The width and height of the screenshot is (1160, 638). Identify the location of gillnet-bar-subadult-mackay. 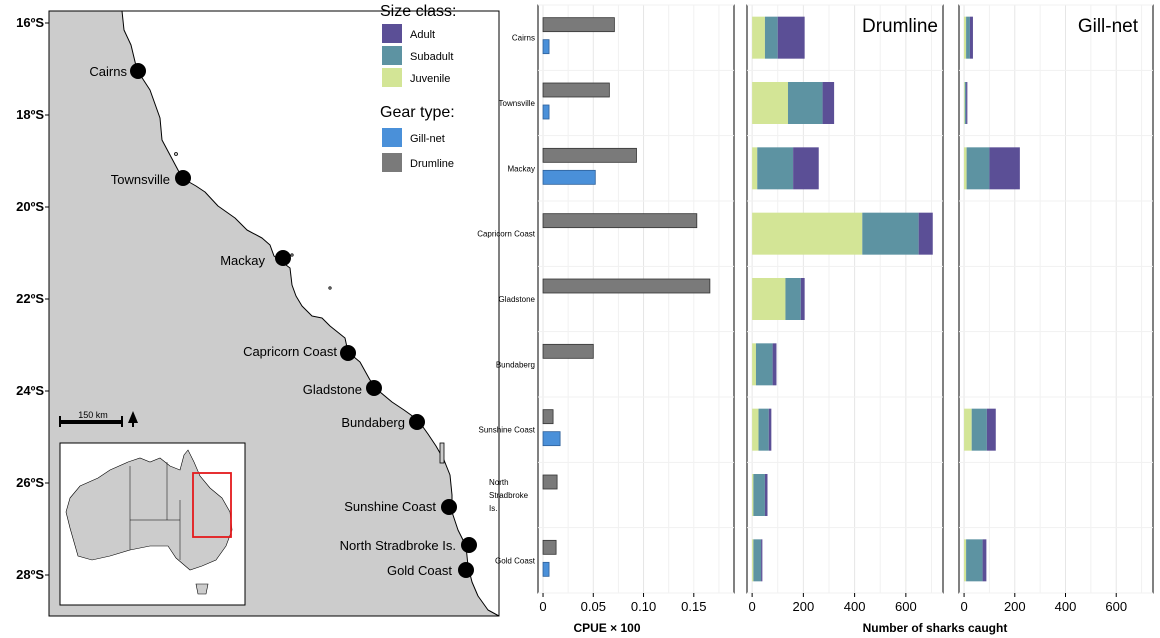
(978, 168).